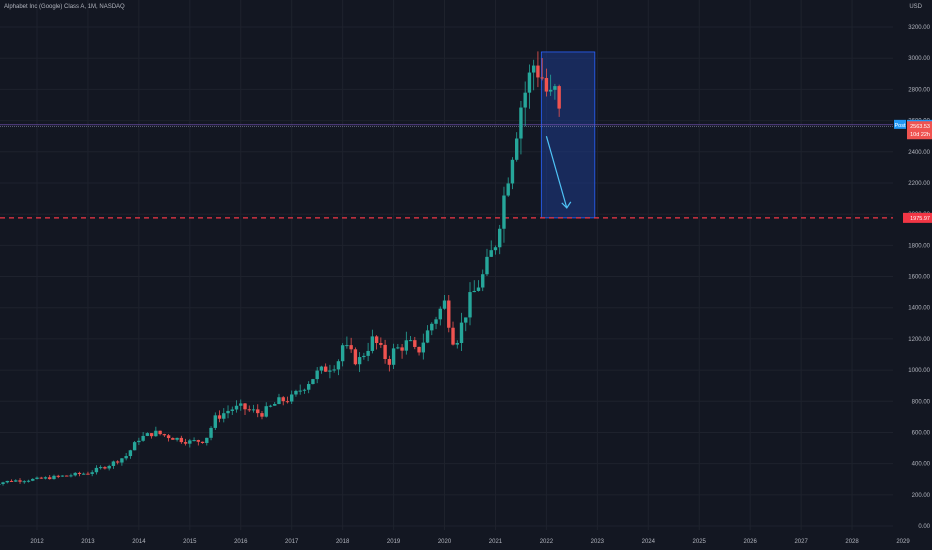 Image resolution: width=932 pixels, height=550 pixels. Describe the element at coordinates (921, 465) in the screenshot. I see `y-tick-label: 400.00` at that location.